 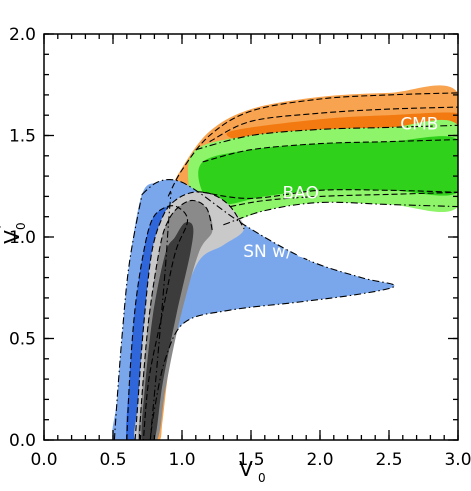 What do you see at coordinates (8, 225) in the screenshot?
I see `y-axis-title-prime: ′` at bounding box center [8, 225].